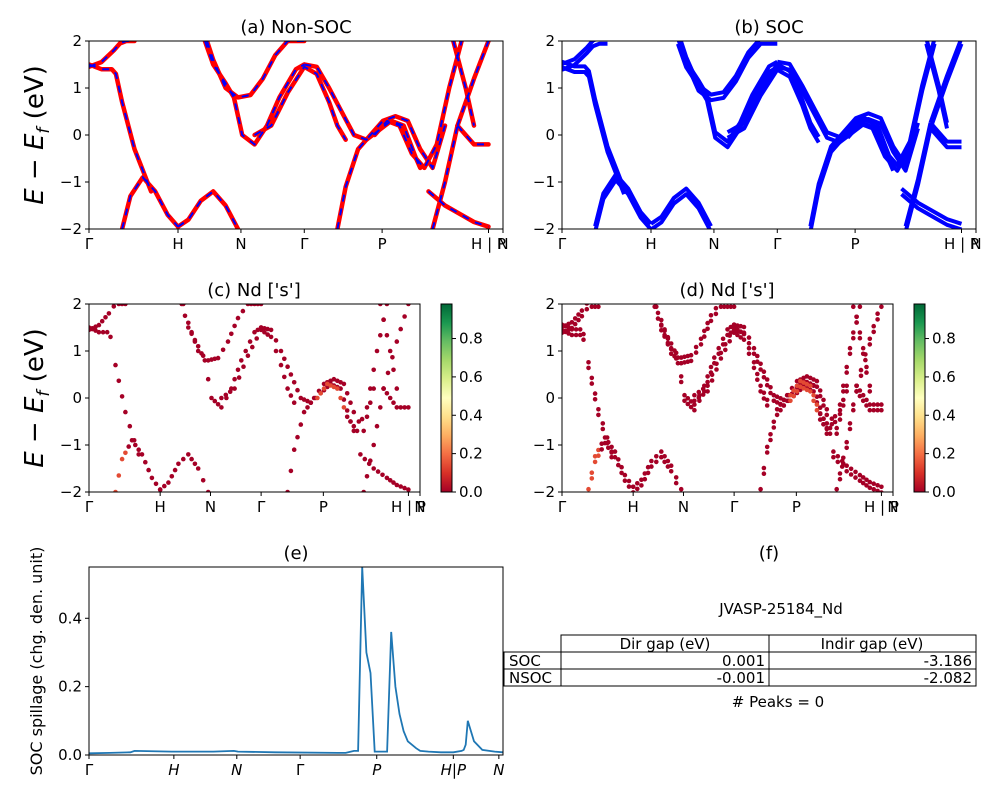  I want to click on colorbar-tick-label: 0.2, so click(944, 454).